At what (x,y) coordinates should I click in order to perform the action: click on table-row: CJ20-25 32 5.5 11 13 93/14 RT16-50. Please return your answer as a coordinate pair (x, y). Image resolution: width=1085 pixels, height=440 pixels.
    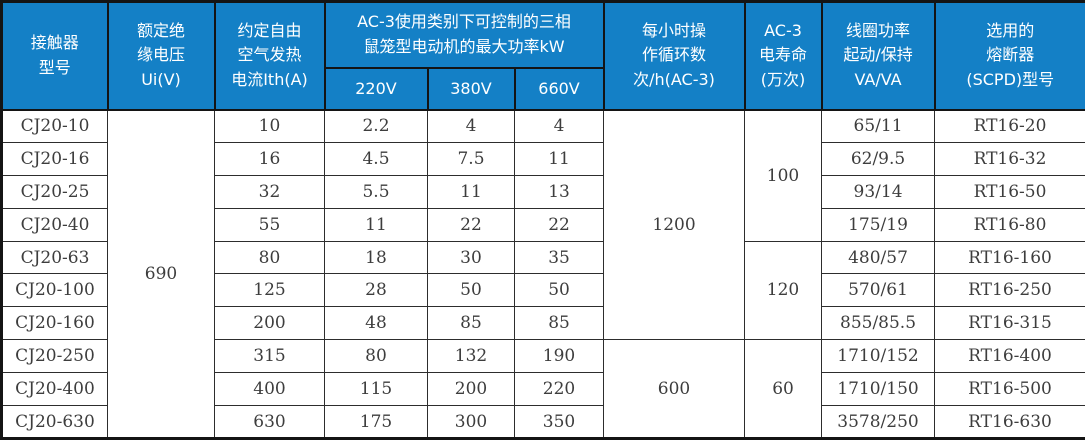
    Looking at the image, I should click on (543, 191).